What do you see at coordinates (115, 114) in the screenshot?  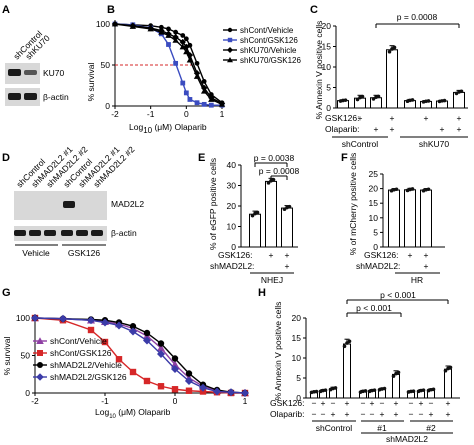 I see `b-xtick-label: -2` at bounding box center [115, 114].